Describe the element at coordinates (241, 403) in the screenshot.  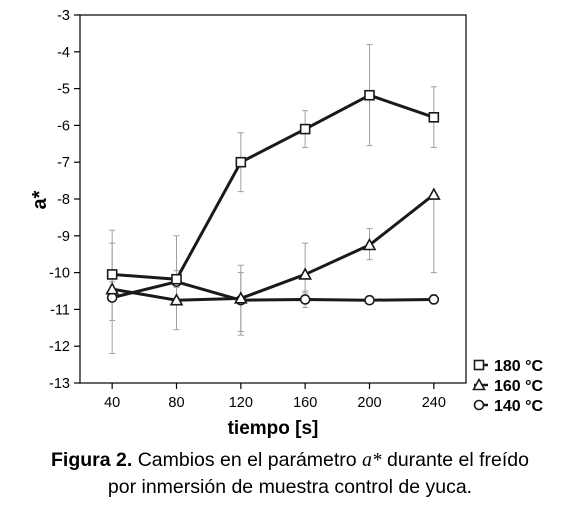
I see `x-tick-label: 120` at that location.